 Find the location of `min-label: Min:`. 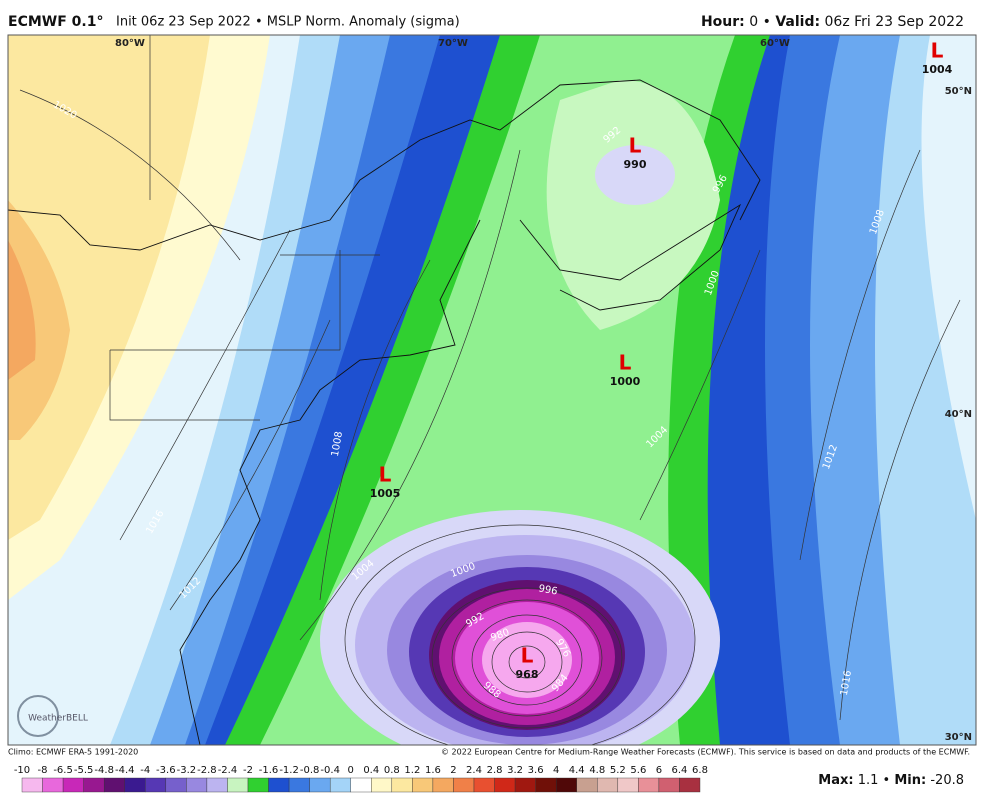

min-label: Min: is located at coordinates (910, 780).